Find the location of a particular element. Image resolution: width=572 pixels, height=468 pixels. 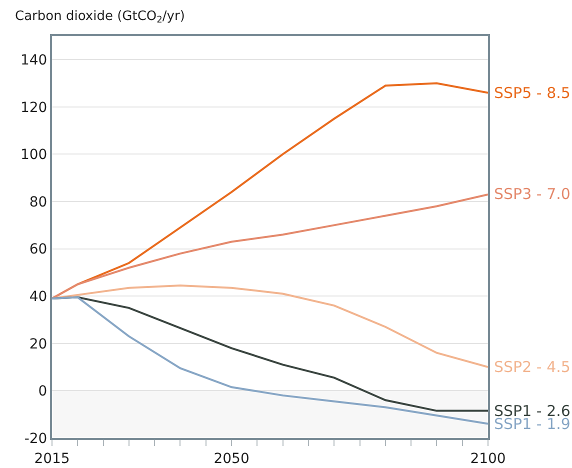

y-tick-label: 40 is located at coordinates (38, 297).